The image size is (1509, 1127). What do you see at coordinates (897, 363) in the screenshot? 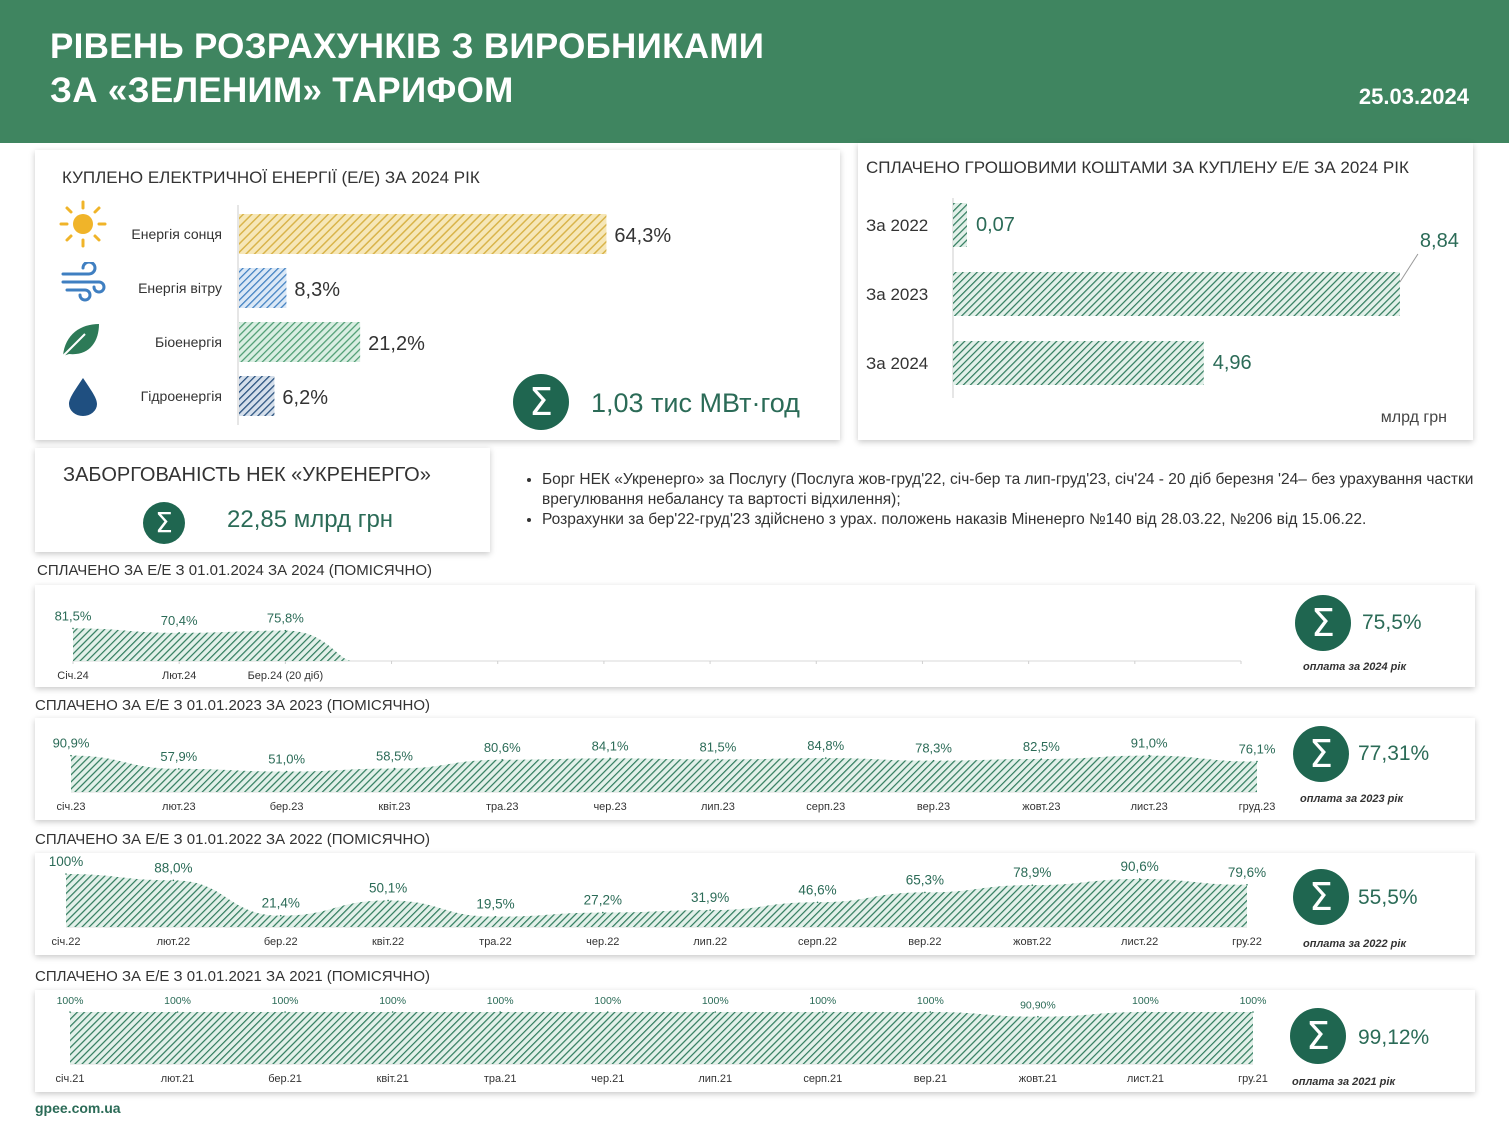
I see `category-label: За 2024` at bounding box center [897, 363].